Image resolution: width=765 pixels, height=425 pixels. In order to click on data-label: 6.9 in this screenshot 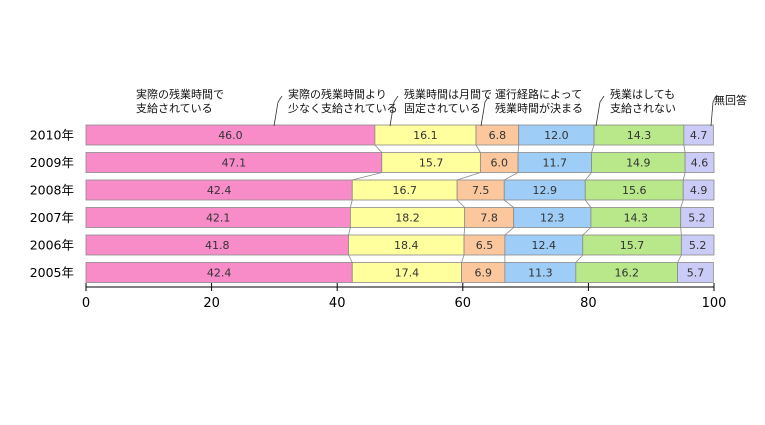, I will do `click(483, 273)`.